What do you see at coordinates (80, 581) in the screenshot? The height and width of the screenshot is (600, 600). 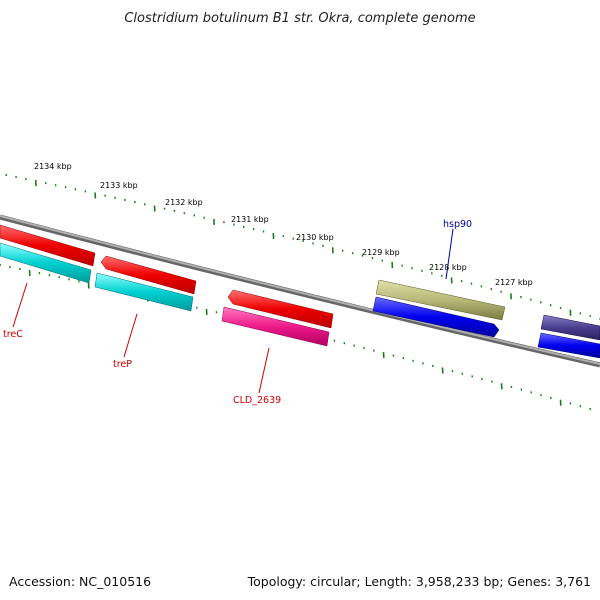 I see `accession-text: Accession: NC_010516` at bounding box center [80, 581].